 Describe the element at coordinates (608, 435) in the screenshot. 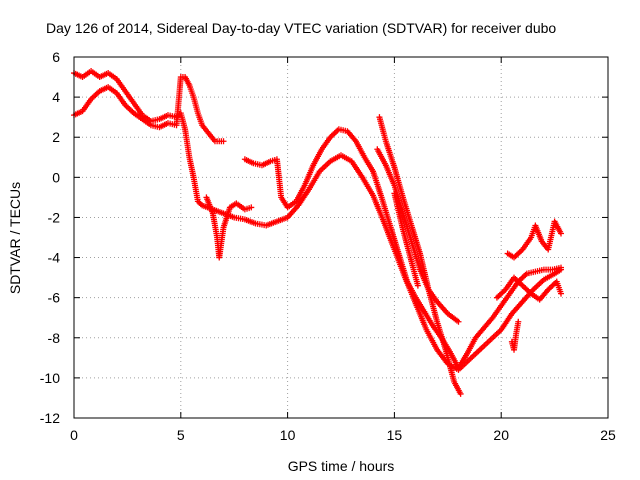

I see `x-tick-label: 25` at that location.